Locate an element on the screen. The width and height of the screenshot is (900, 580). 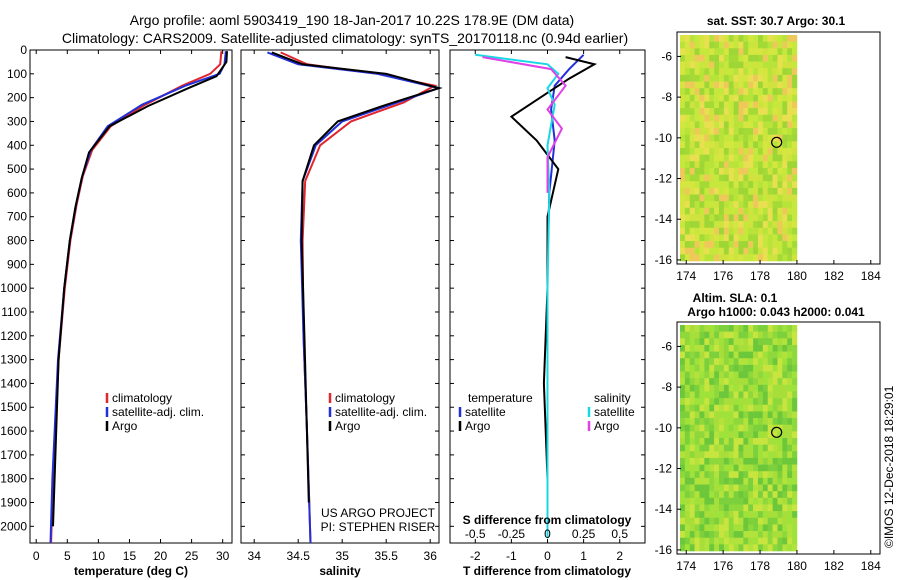
y-tick-label: 1900 is located at coordinates (13, 503).